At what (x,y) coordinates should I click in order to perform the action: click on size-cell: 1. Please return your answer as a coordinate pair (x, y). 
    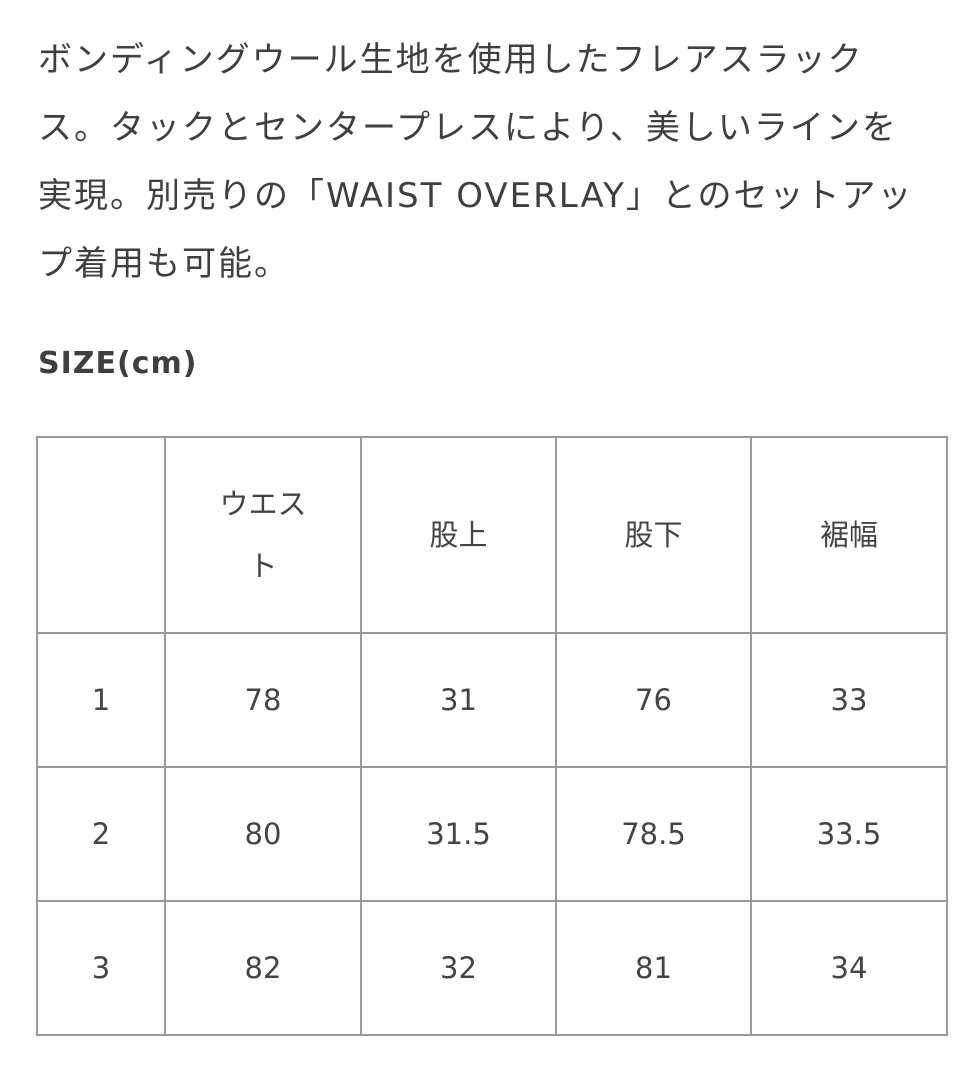
    Looking at the image, I should click on (101, 700).